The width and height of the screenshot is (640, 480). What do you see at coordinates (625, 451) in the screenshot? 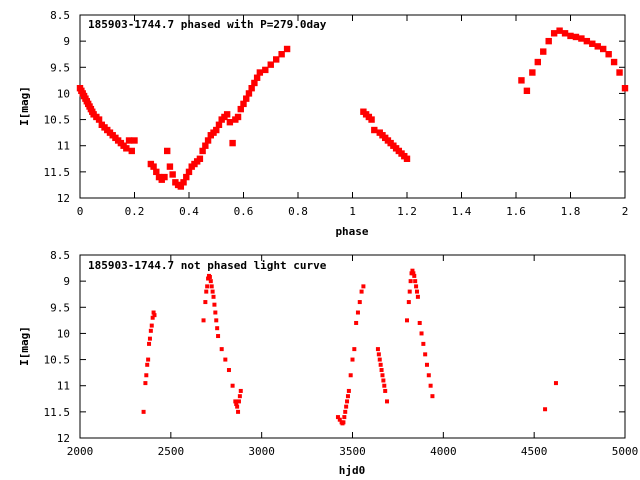
I see `x-tick-label: 5000` at bounding box center [625, 451].